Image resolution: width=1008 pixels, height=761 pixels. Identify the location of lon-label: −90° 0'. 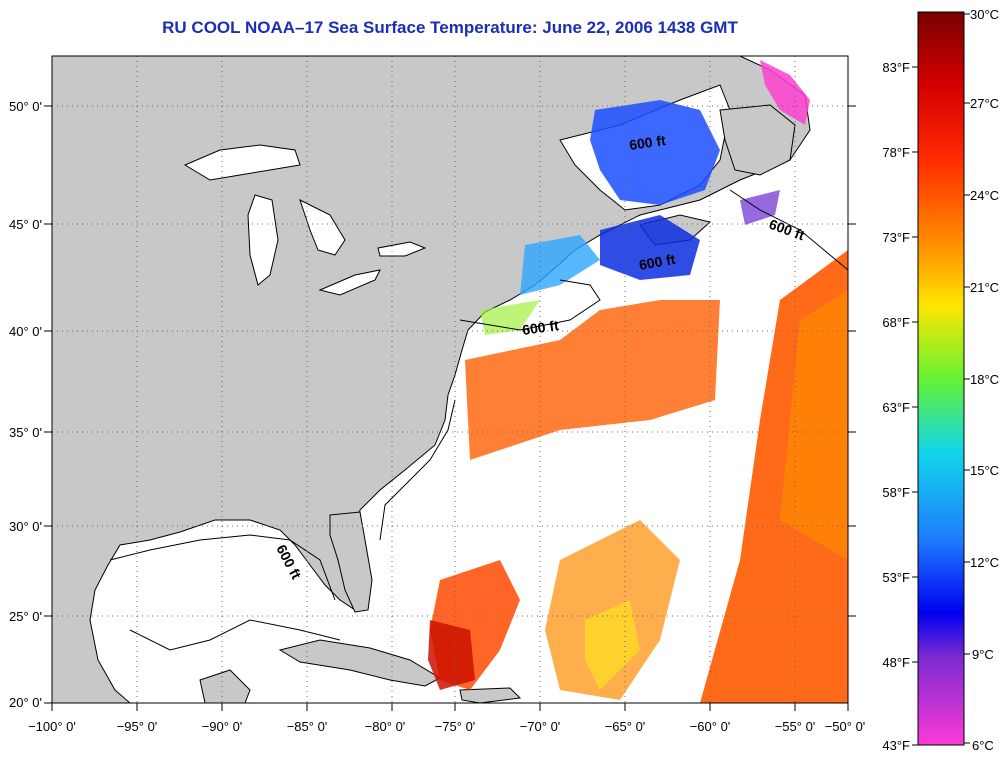
(222, 726).